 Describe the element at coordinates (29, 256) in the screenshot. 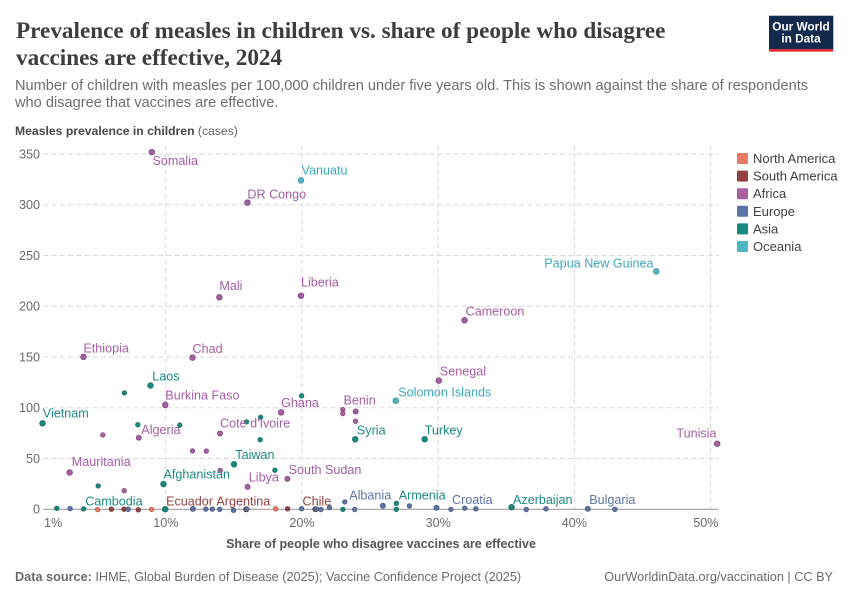

I see `svg-text: 250` at that location.